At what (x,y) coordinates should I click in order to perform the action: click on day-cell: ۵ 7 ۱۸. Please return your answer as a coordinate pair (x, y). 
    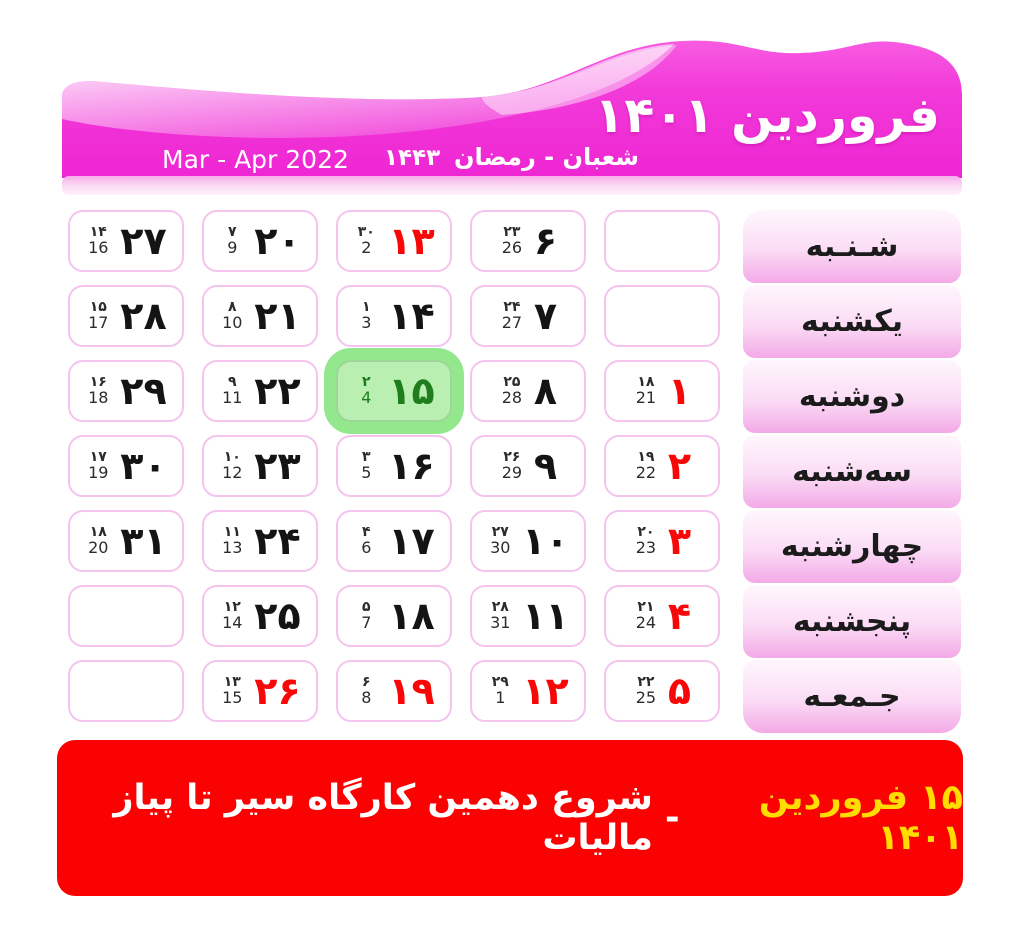
    Looking at the image, I should click on (394, 616).